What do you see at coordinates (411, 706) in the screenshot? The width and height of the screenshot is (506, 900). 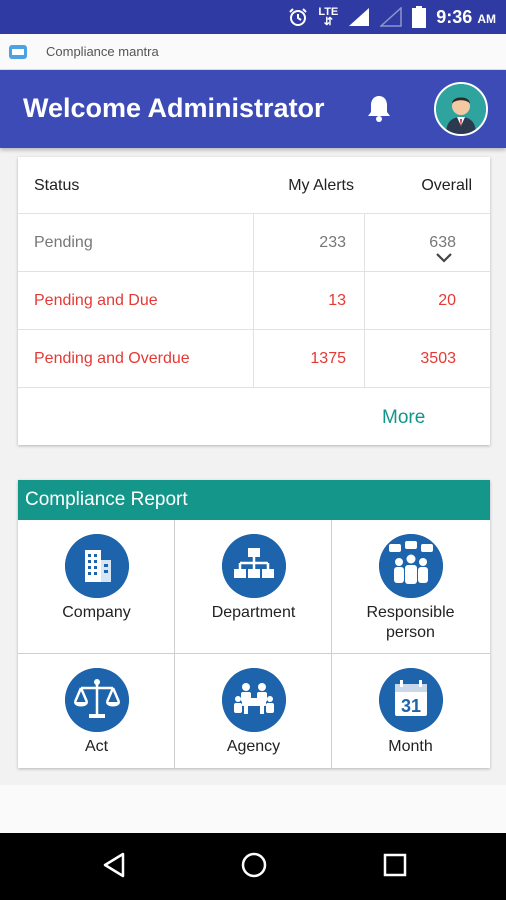 I see `calendar-day-number: 31` at bounding box center [411, 706].